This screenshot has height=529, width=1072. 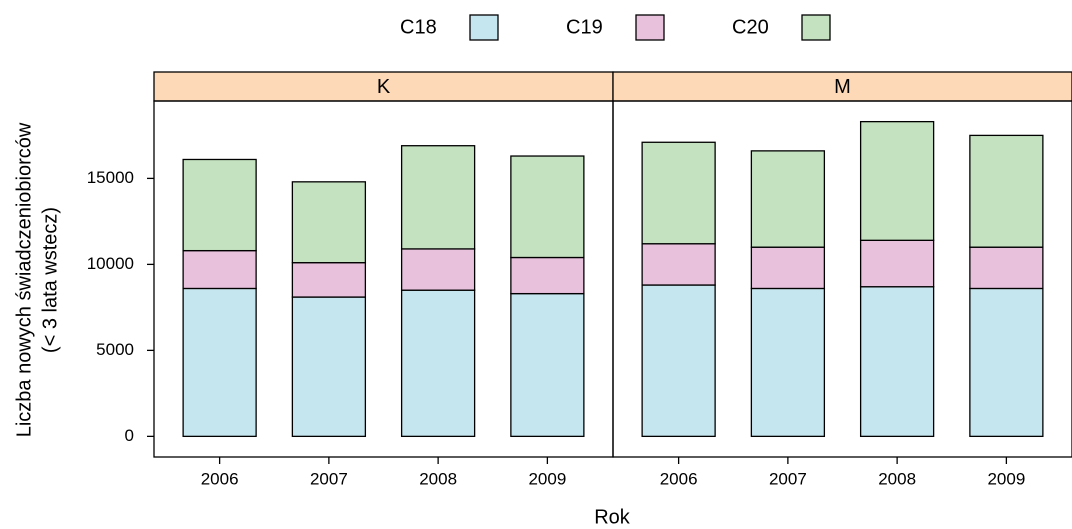 What do you see at coordinates (110, 177) in the screenshot?
I see `y-tick-label: 15000` at bounding box center [110, 177].